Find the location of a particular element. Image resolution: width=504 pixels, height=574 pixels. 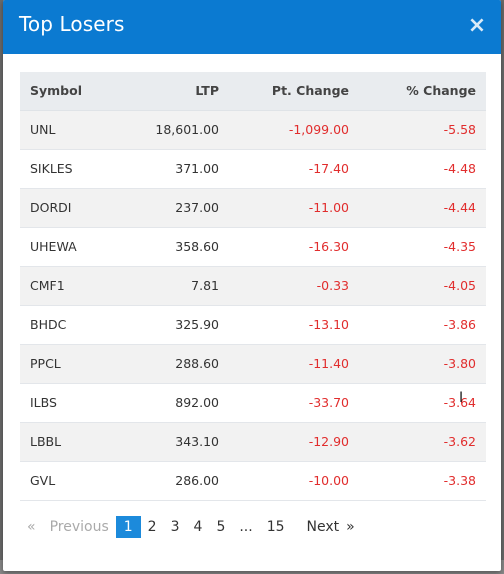

ltp-cell: 18,601.00 is located at coordinates (187, 129).